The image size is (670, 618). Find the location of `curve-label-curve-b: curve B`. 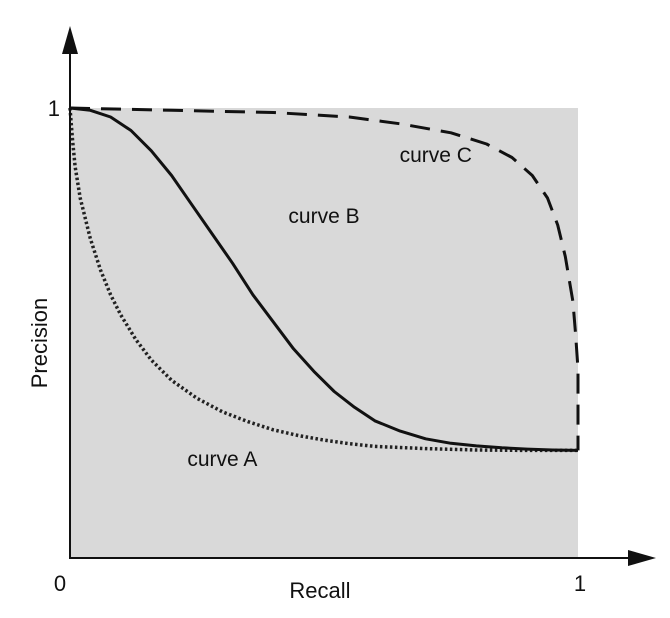

curve-label-curve-b: curve B is located at coordinates (323, 216).